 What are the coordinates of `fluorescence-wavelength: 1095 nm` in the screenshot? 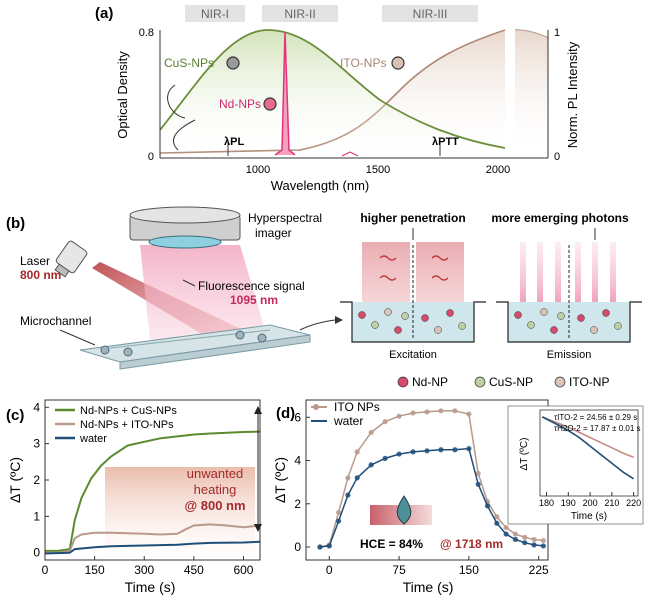 It's located at (254, 300).